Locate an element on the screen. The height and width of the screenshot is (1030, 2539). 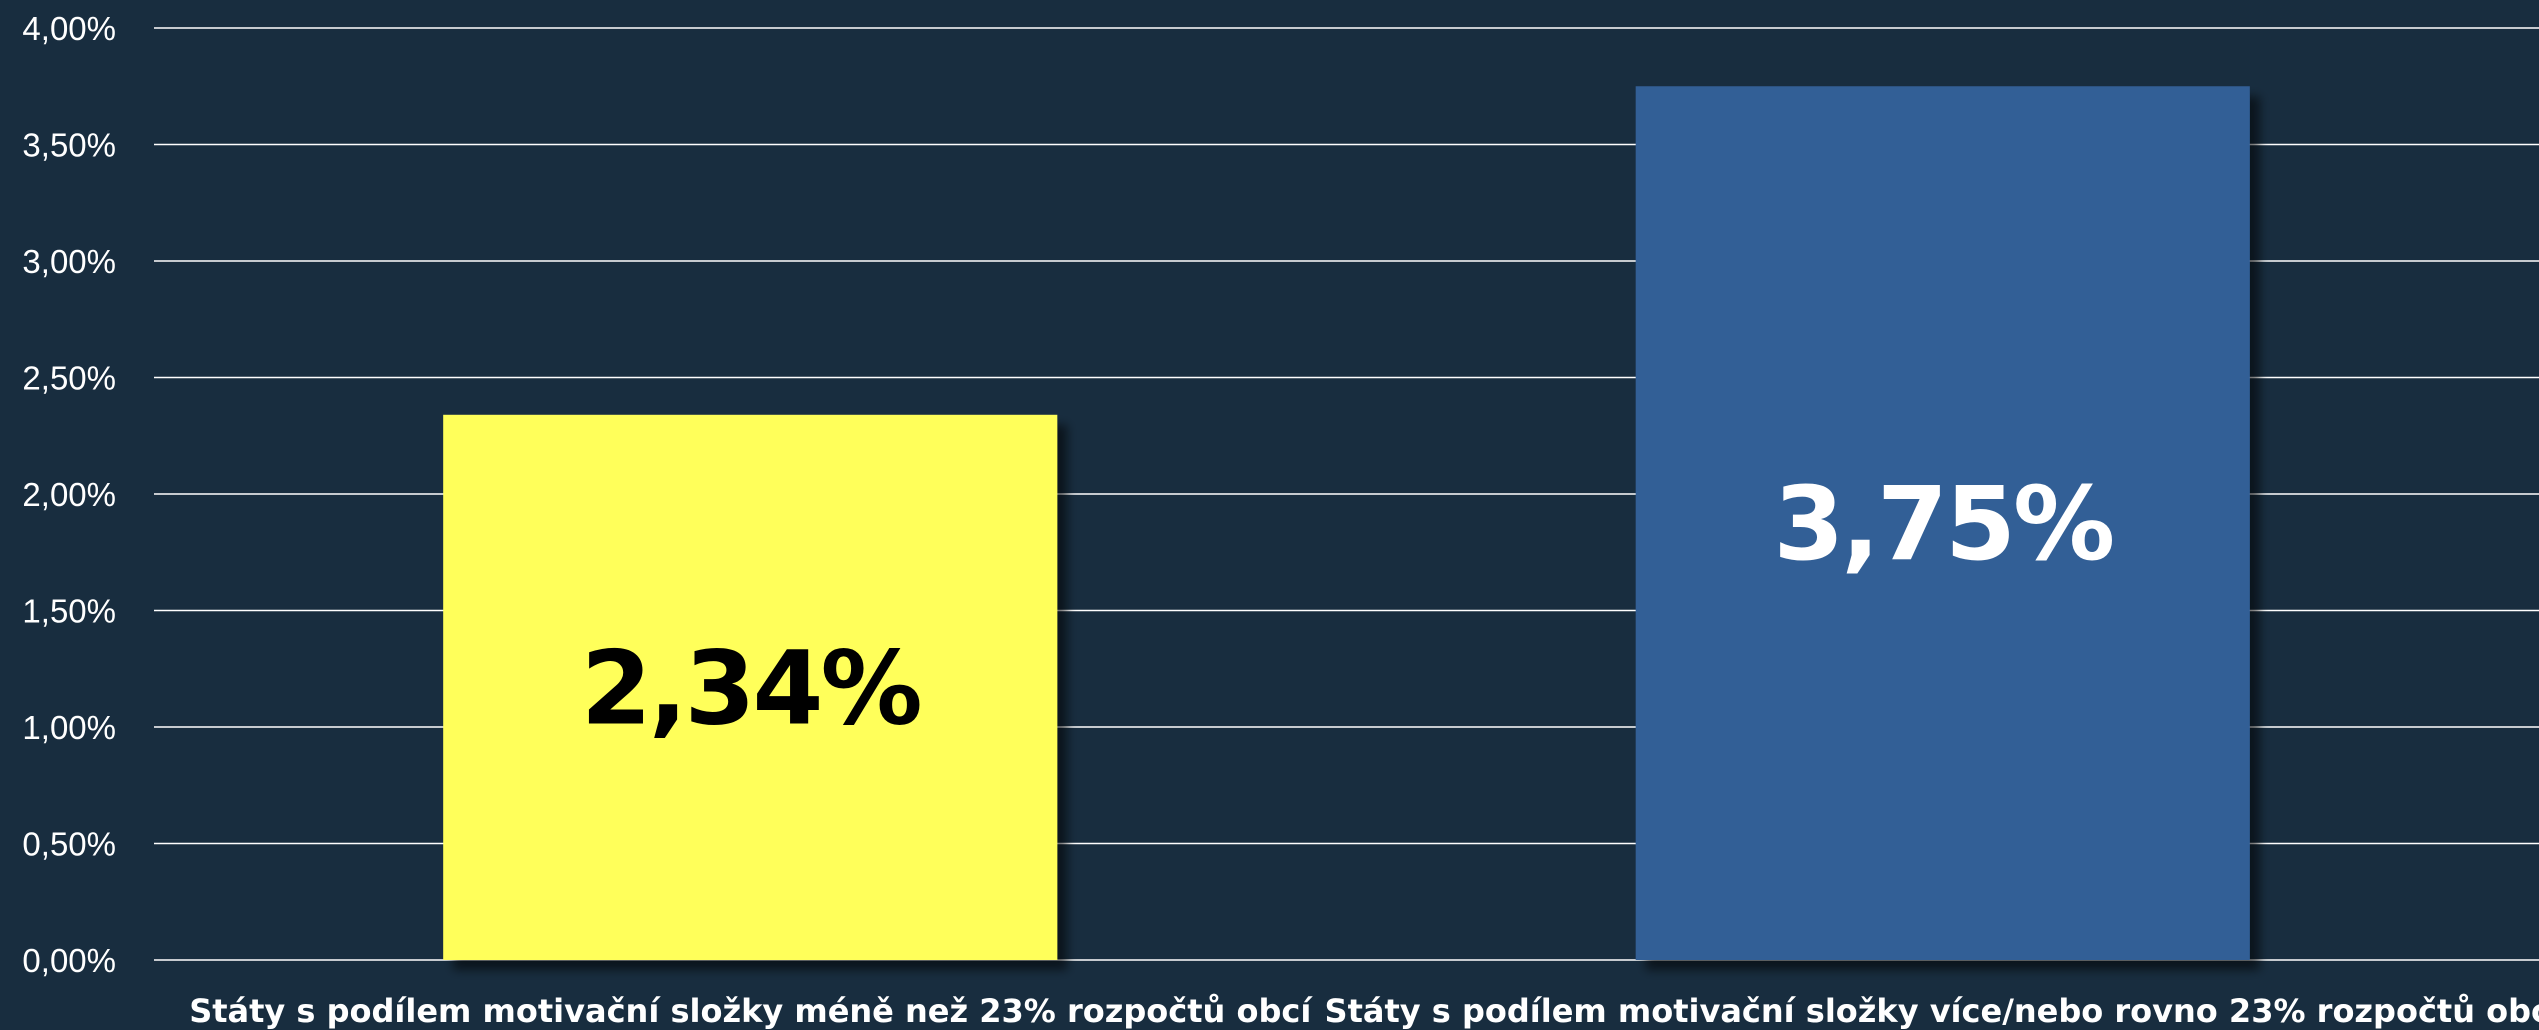
bar-value-label: 3,75% is located at coordinates (1942, 524).